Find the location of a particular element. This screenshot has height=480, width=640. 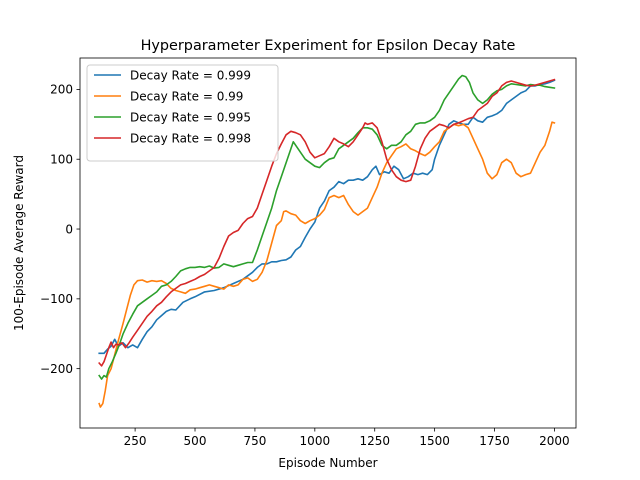

y-tick-label: −200 is located at coordinates (56, 369).